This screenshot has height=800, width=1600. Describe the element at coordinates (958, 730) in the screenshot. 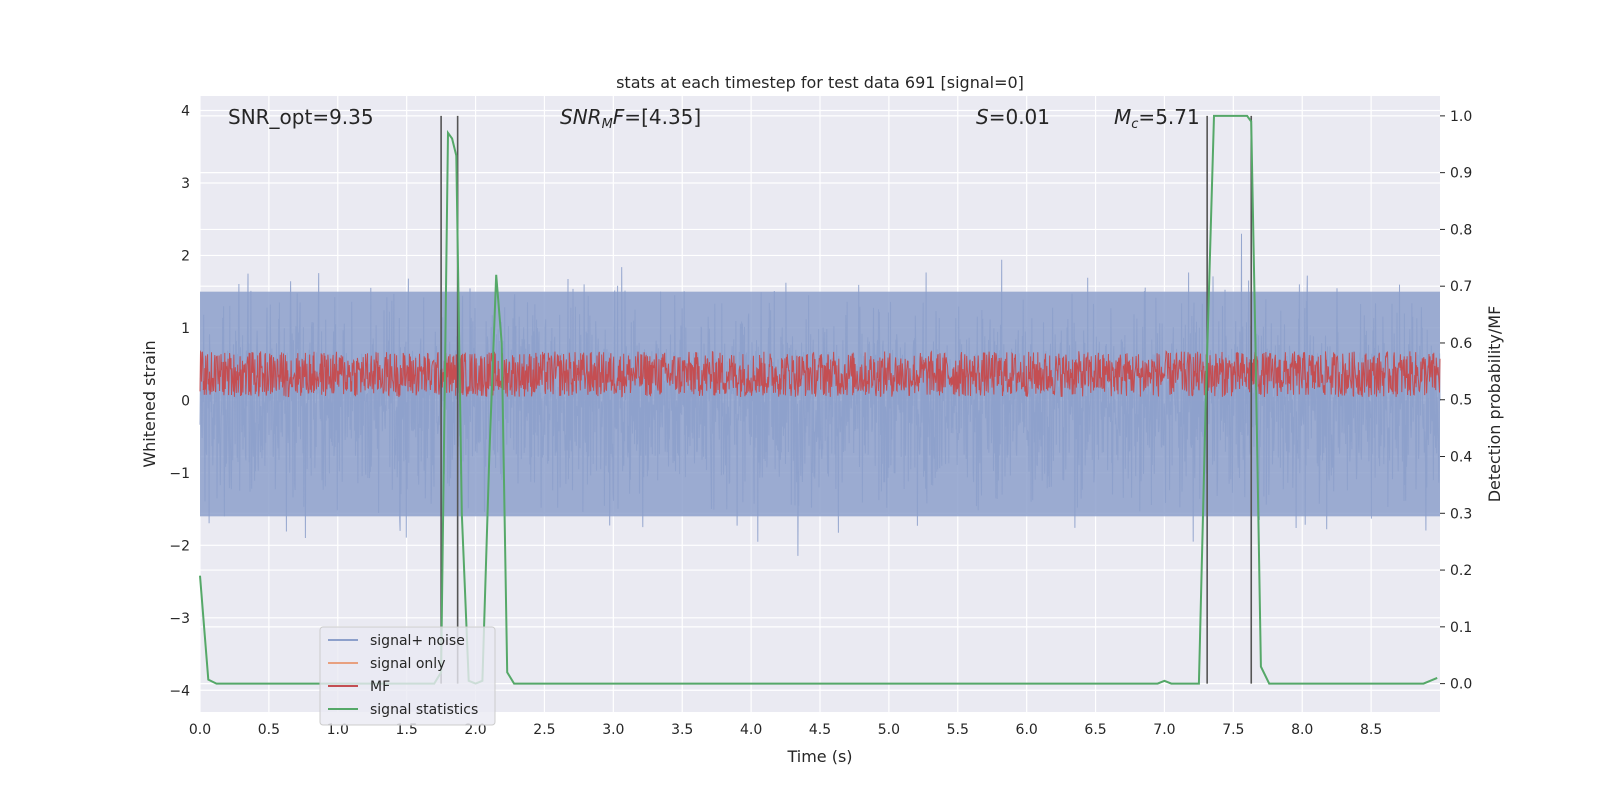

I see `x-tick-label: 5.5` at that location.